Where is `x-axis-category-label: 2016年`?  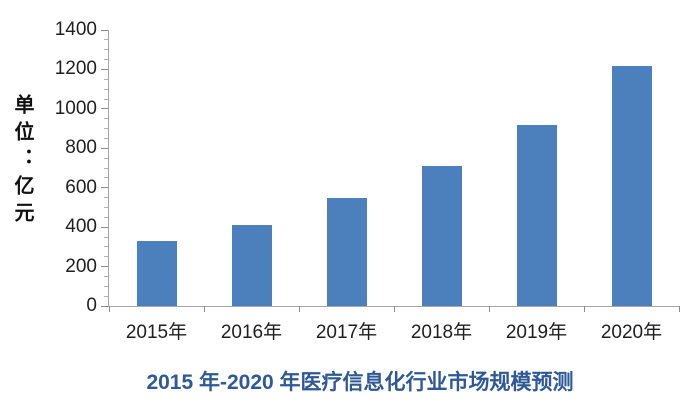
x-axis-category-label: 2016年 is located at coordinates (251, 332).